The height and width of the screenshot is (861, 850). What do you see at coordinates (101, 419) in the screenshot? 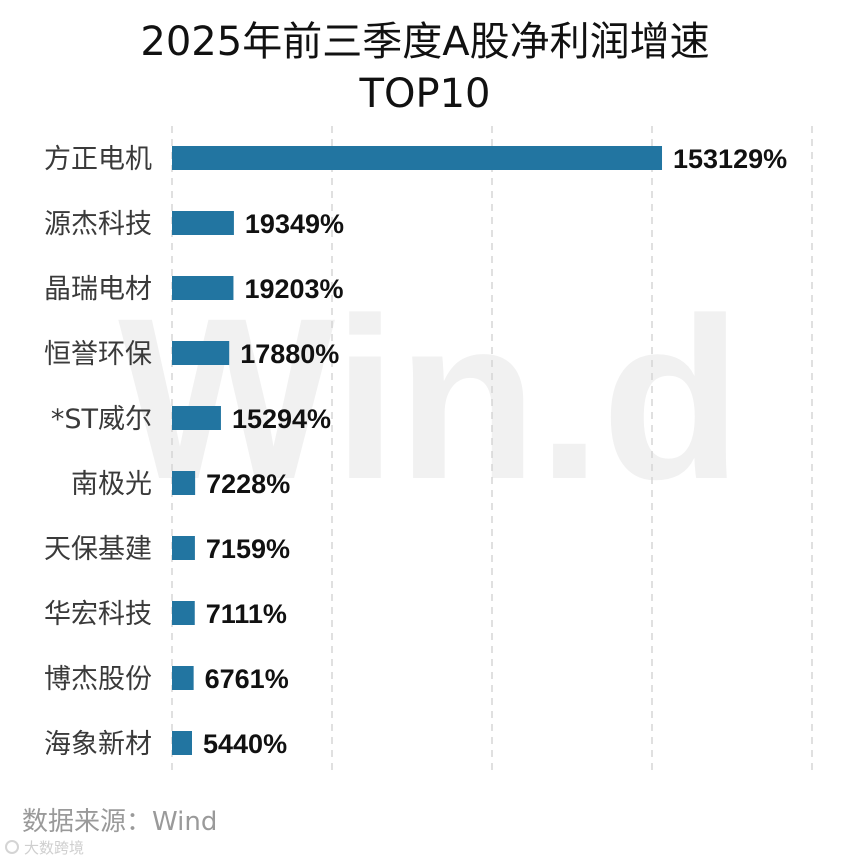
I see `category-label-4: *ST威尔` at bounding box center [101, 419].